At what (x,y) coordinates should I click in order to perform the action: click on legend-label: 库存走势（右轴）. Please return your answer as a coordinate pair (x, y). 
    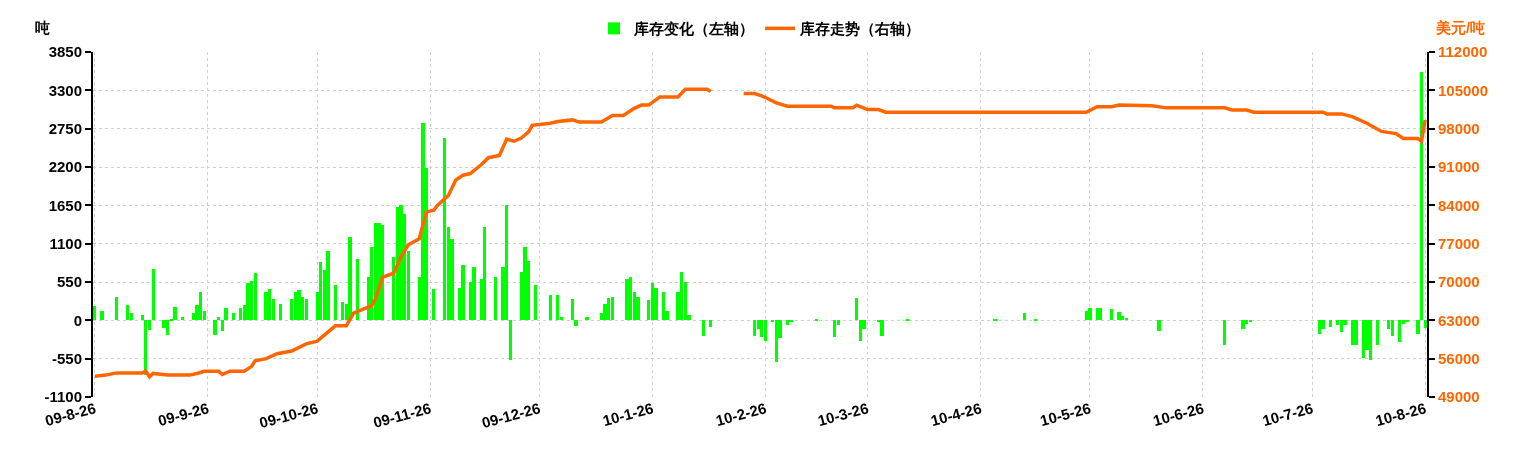
    Looking at the image, I should click on (859, 29).